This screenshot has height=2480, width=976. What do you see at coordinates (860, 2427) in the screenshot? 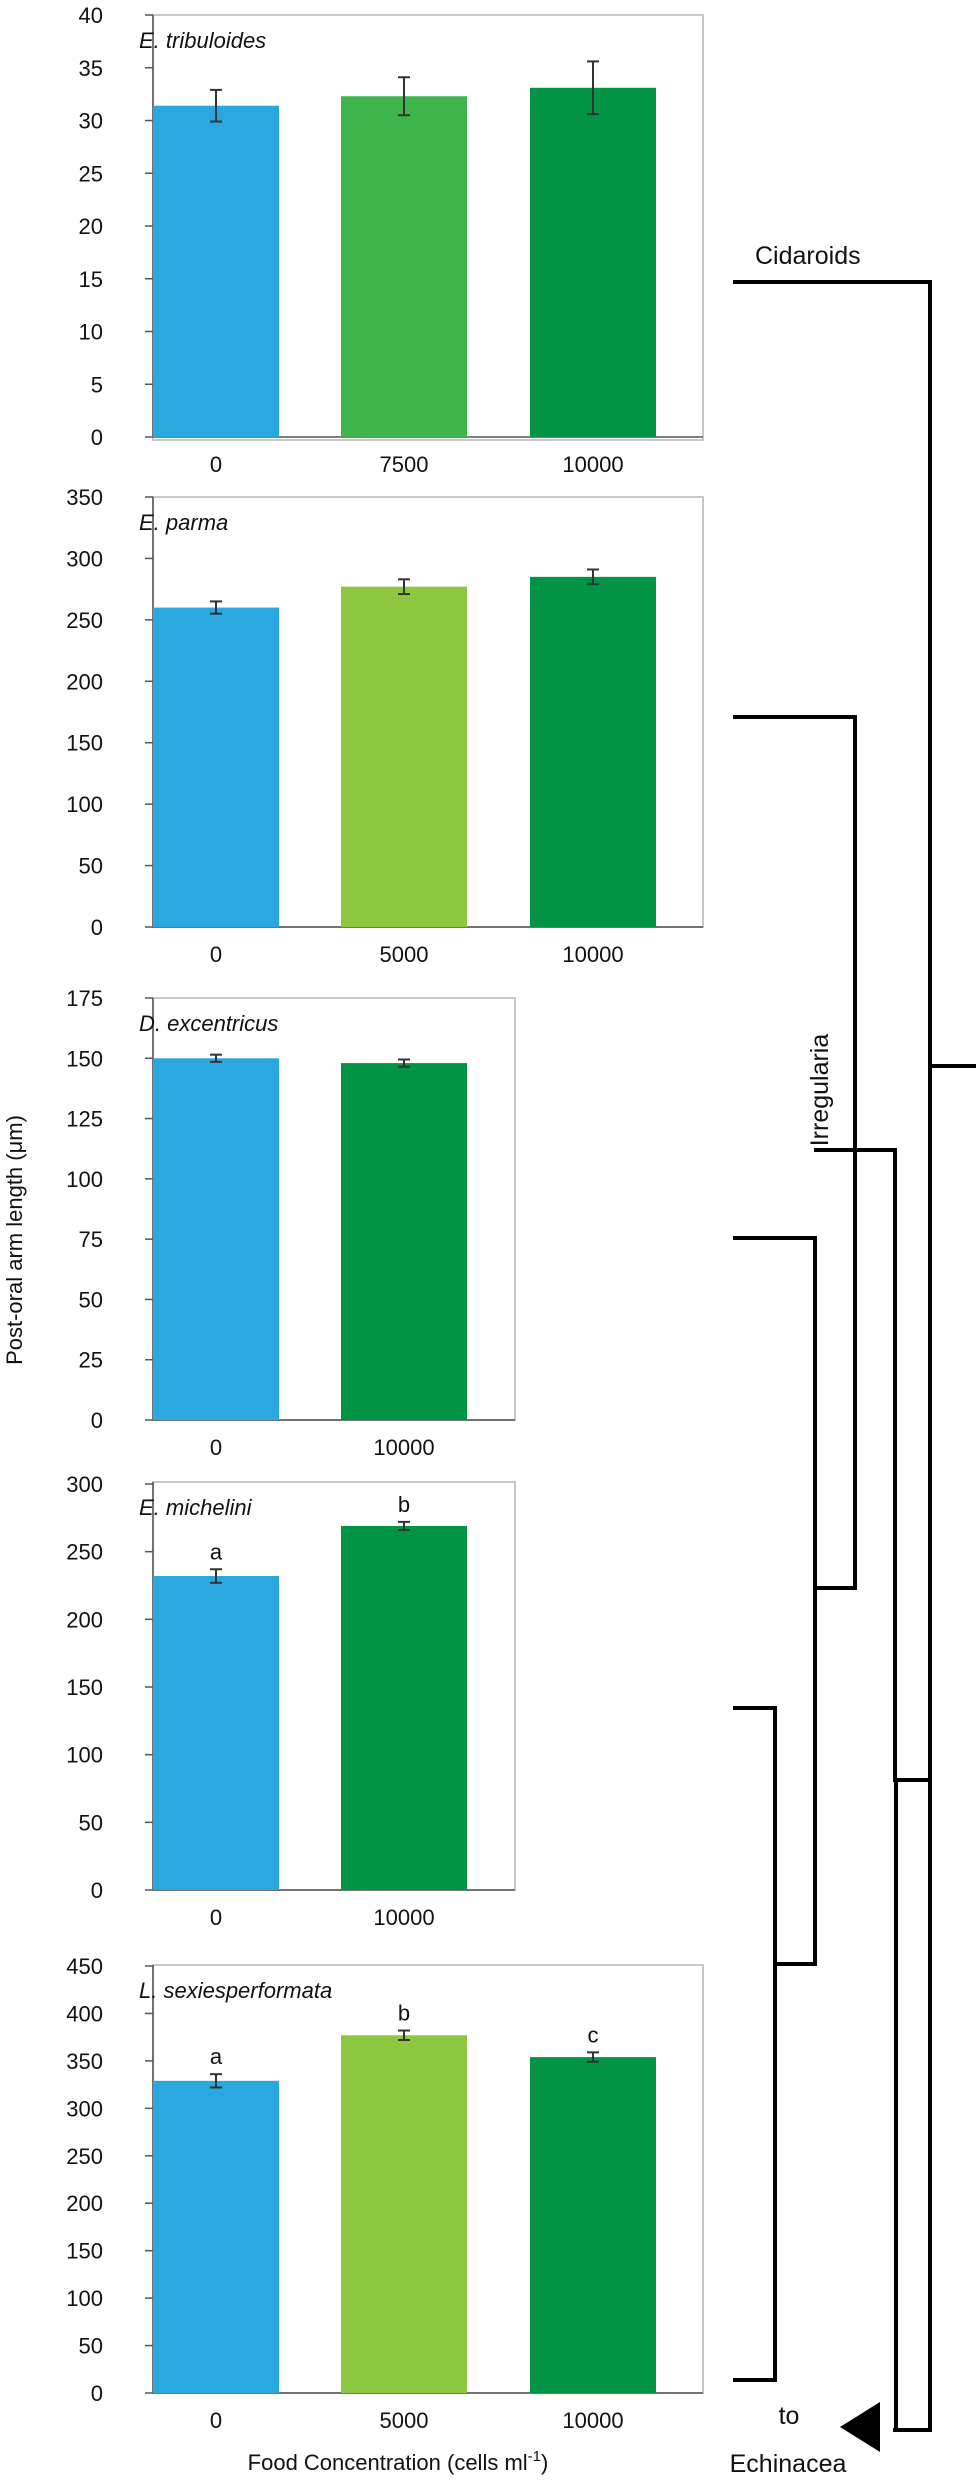
I see `arrow-icon` at bounding box center [860, 2427].